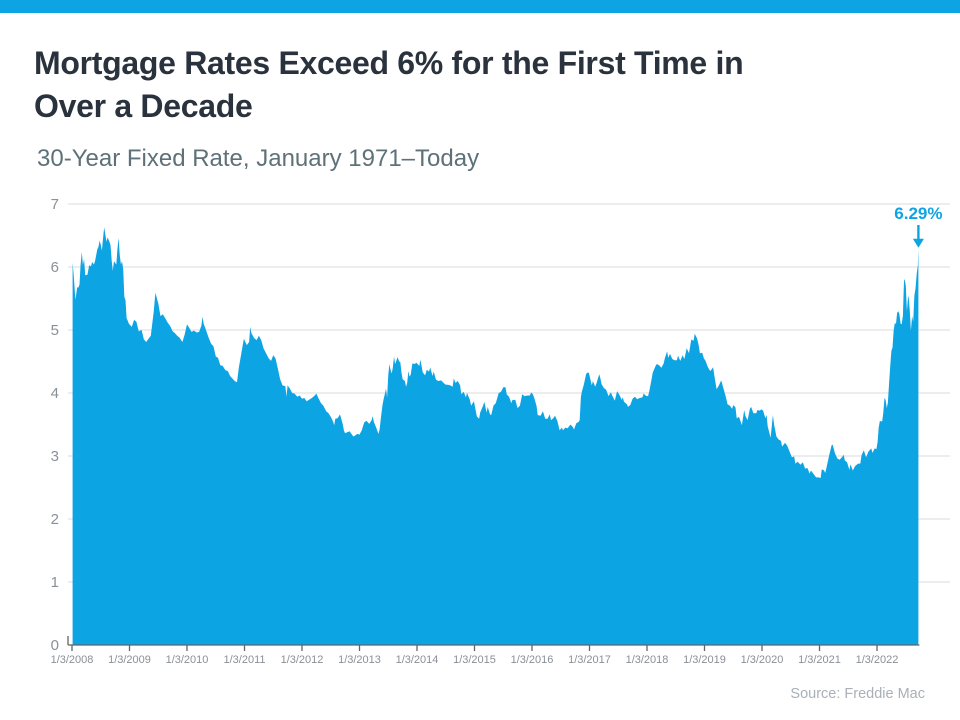 The height and width of the screenshot is (720, 960). I want to click on svg-text: 1/3/2013, so click(359, 660).